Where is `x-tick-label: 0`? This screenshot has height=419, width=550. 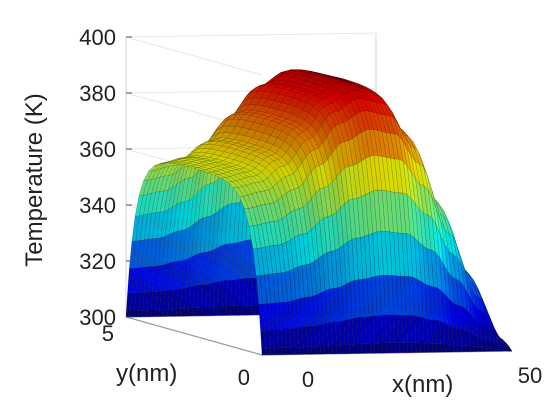
x-tick-label: 0 is located at coordinates (308, 379).